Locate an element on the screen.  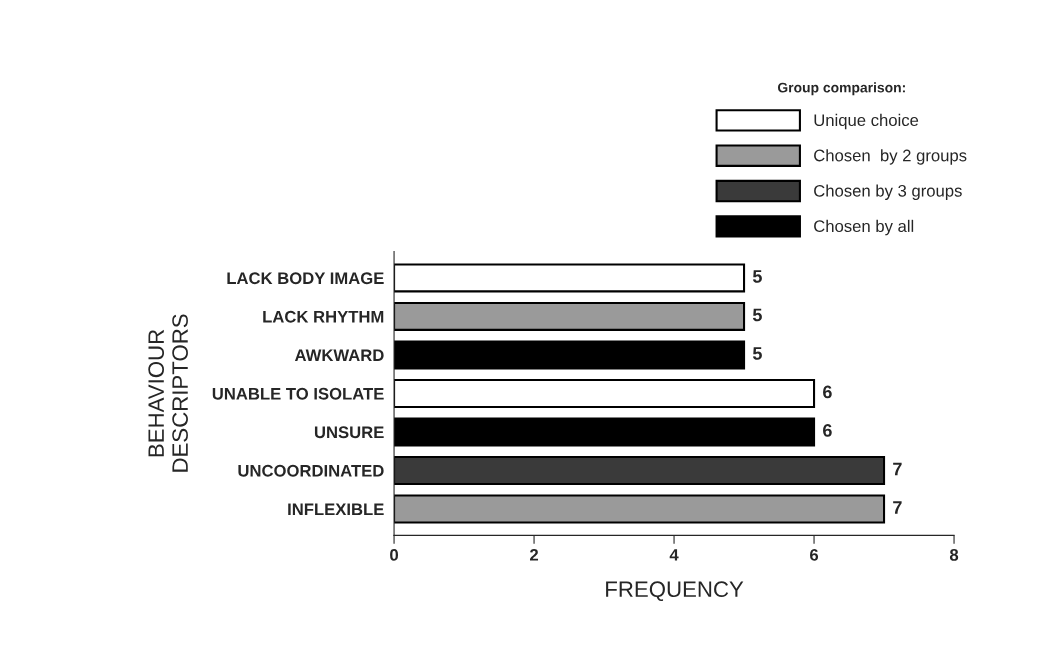
legend-label: Chosen by 2 groups is located at coordinates (890, 157).